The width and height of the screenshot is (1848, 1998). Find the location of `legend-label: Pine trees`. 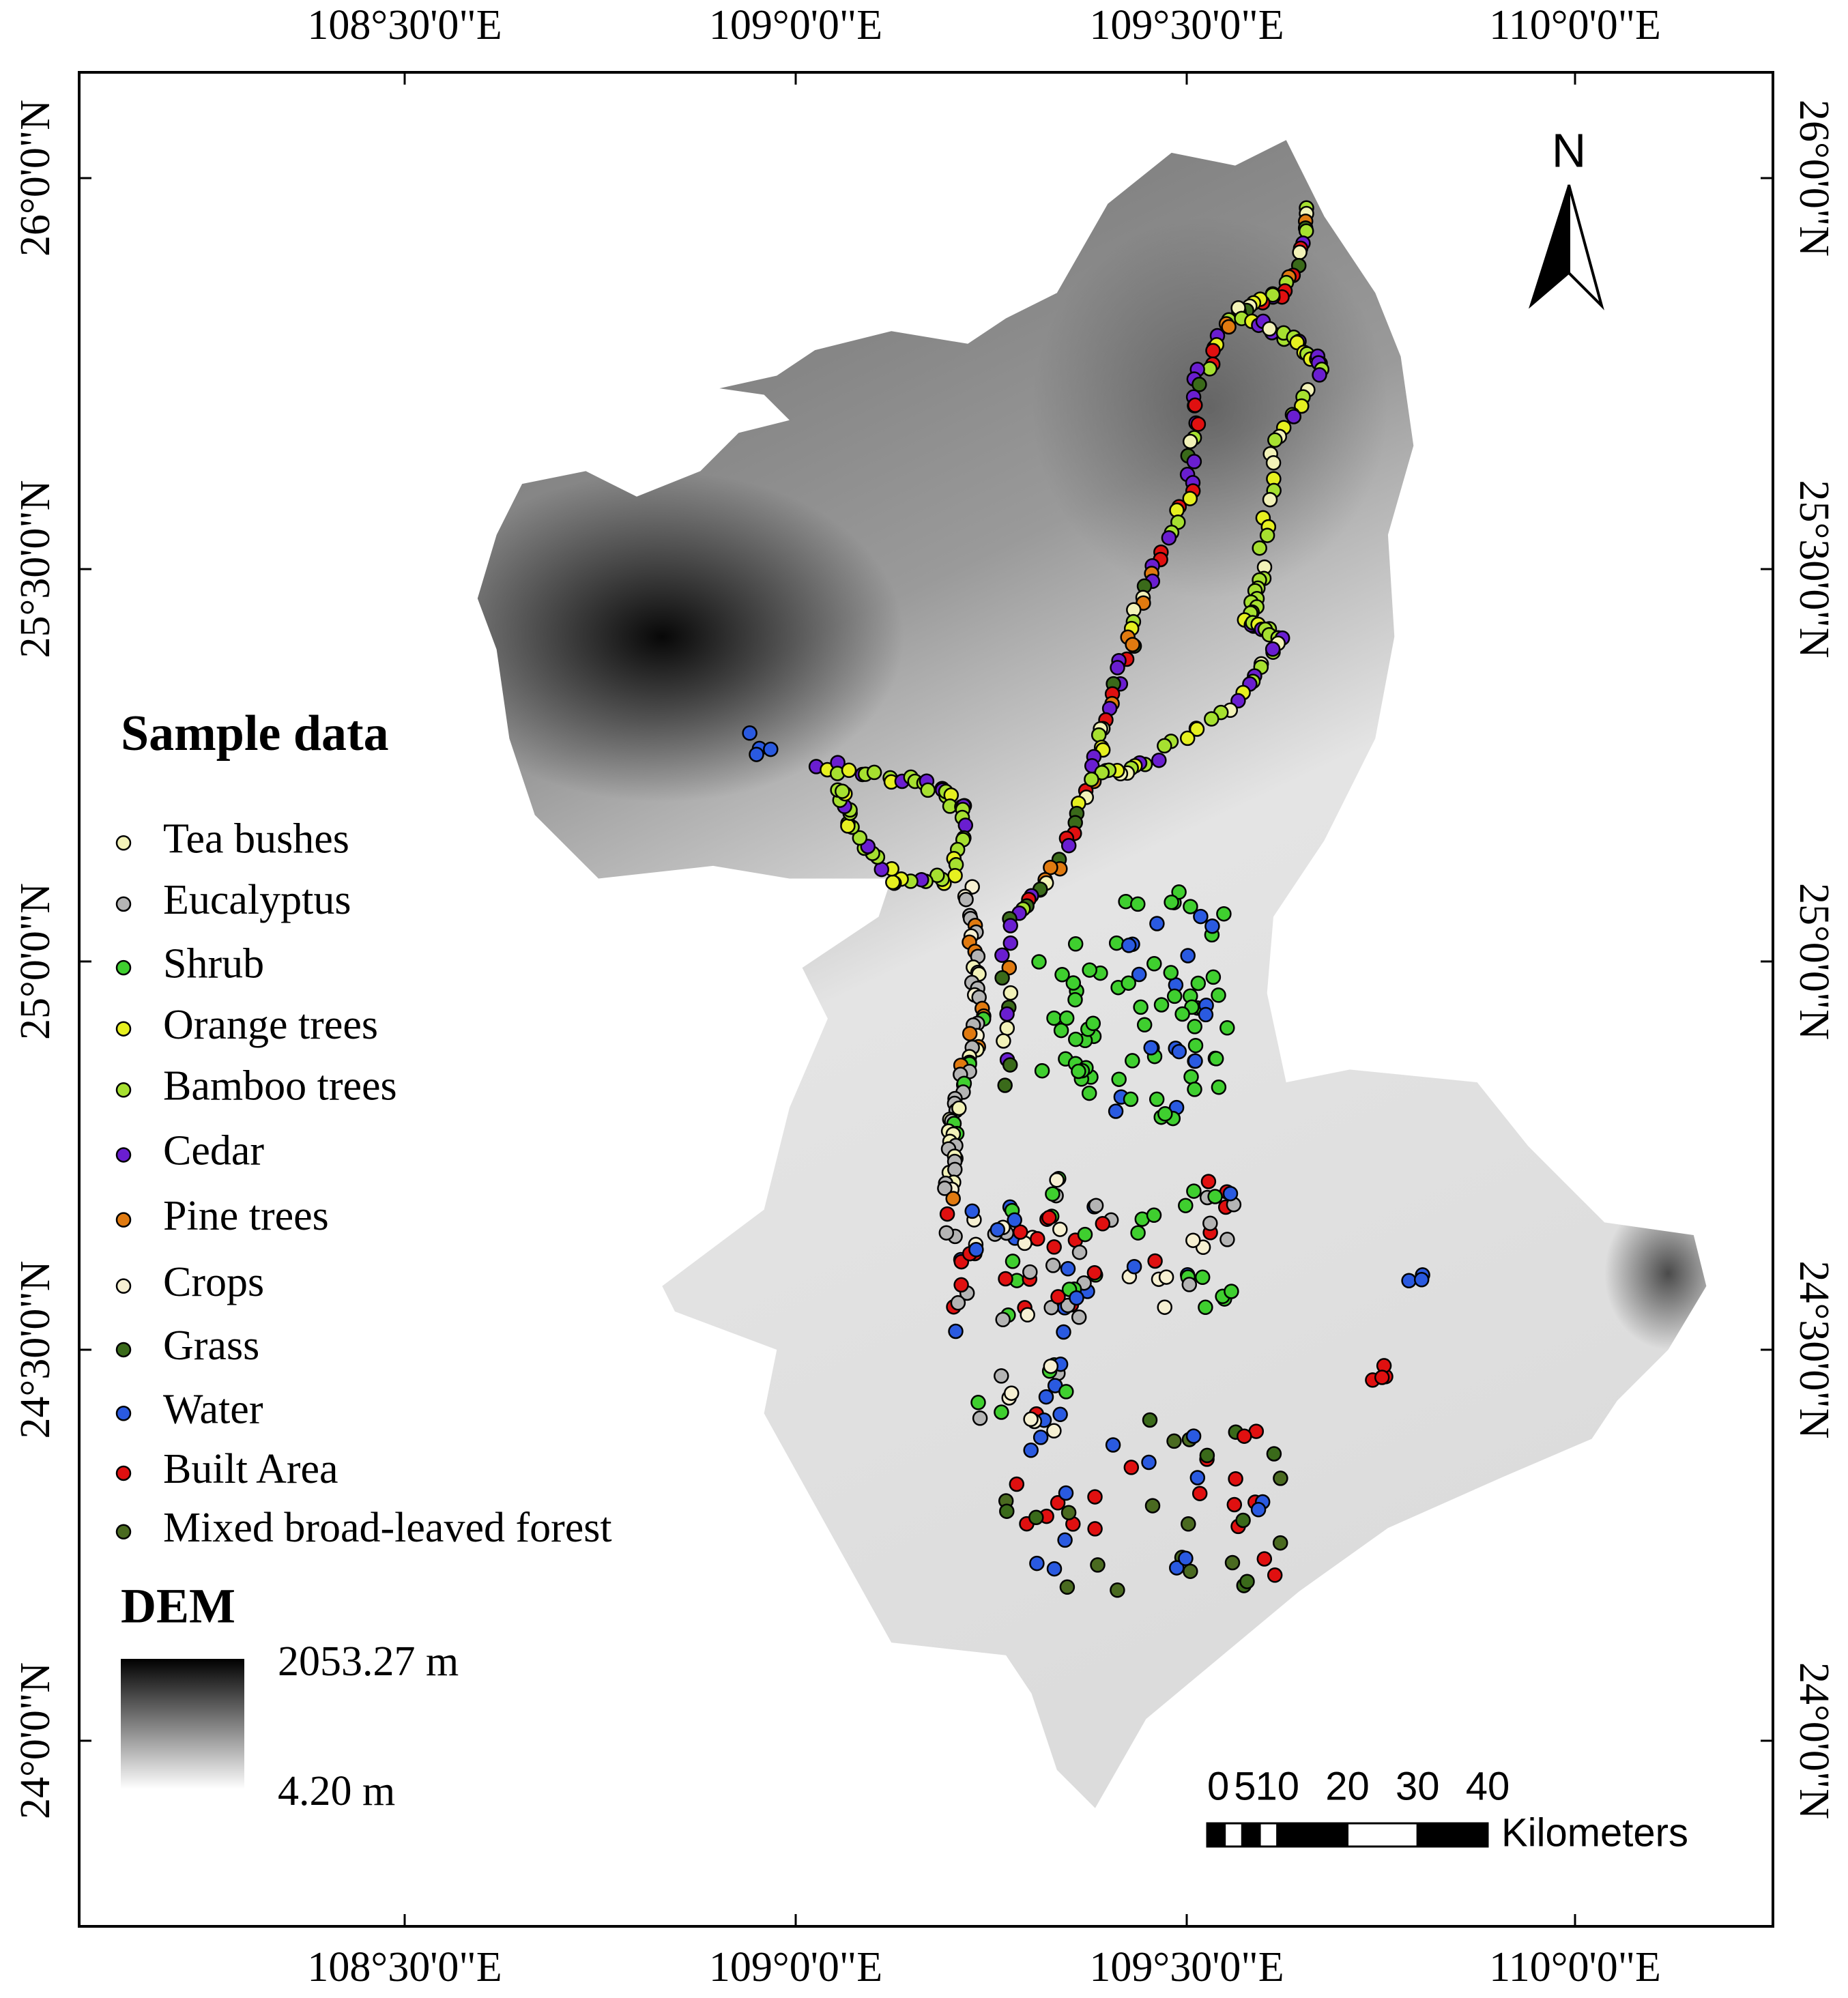

legend-label: Pine trees is located at coordinates (246, 1216).